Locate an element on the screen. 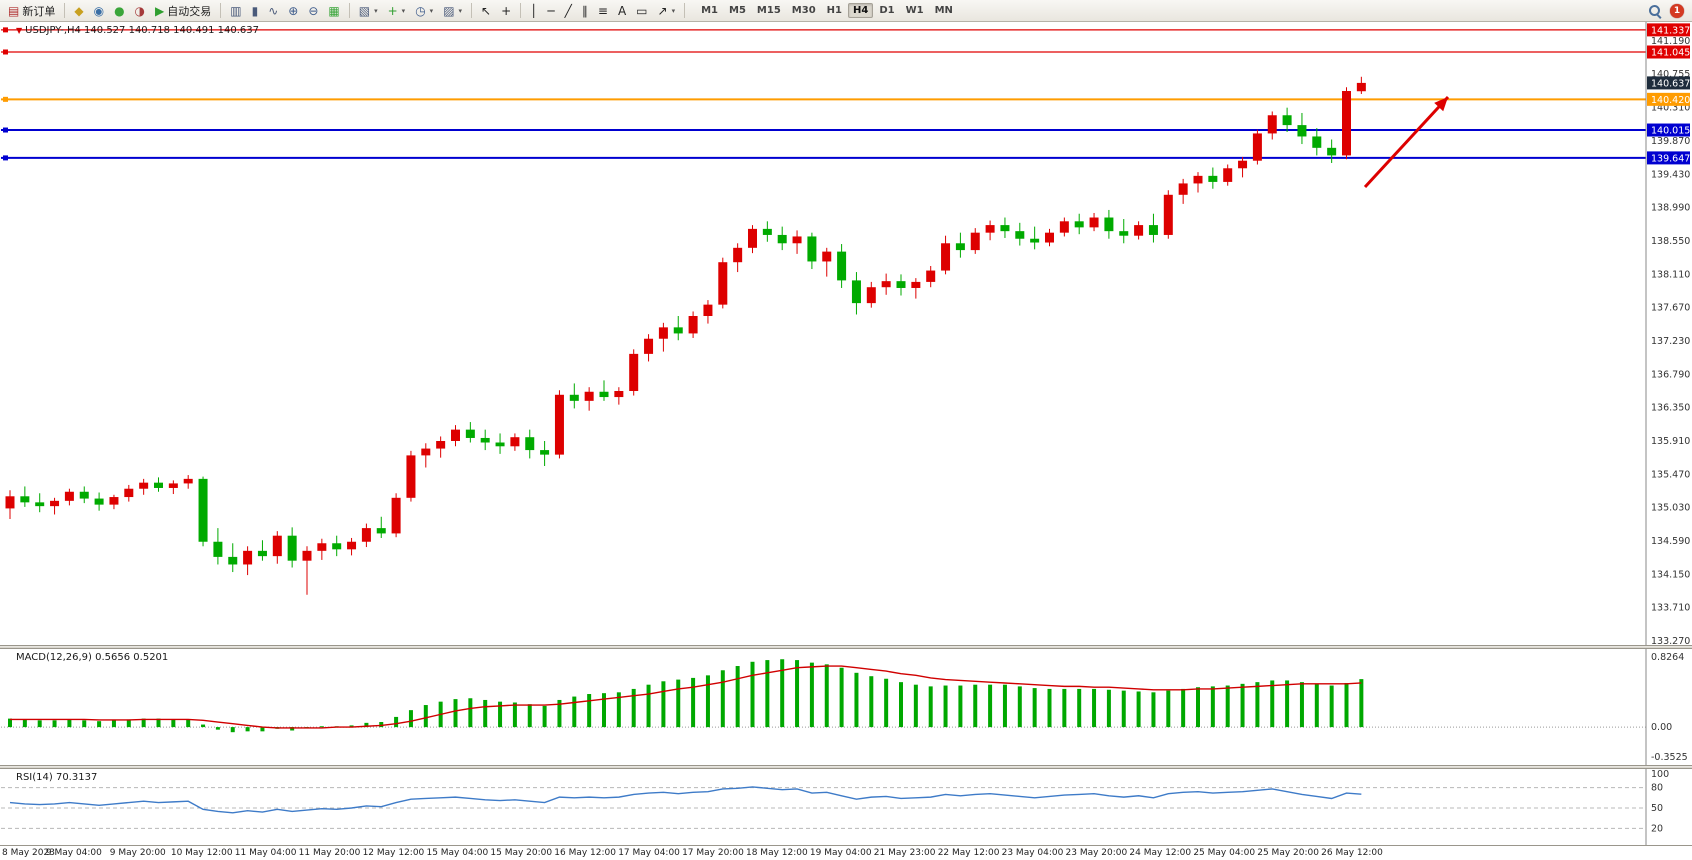 This screenshot has width=1692, height=860. time-axis-label: 25 May 04:00 is located at coordinates (1224, 853).